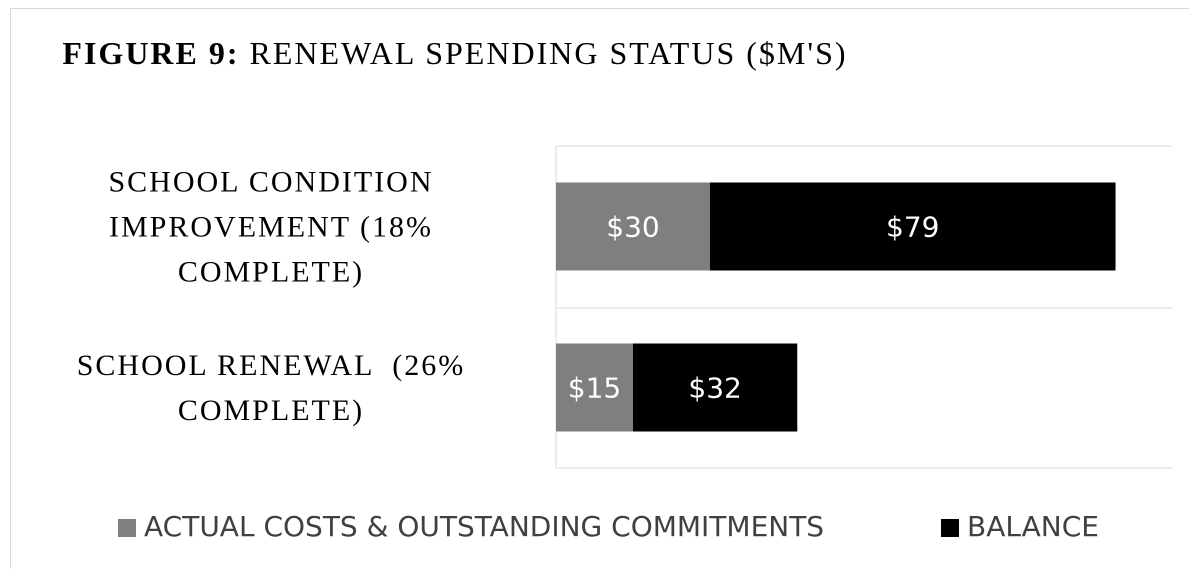 The image size is (1189, 569). I want to click on legend-text: ACTUAL COSTS & OUTSTANDING COMMITMENTS, so click(484, 526).